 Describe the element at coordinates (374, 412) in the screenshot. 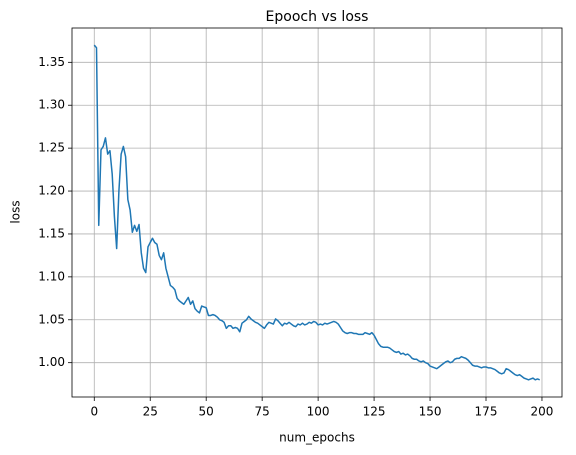

I see `x-tick-label: 125` at that location.